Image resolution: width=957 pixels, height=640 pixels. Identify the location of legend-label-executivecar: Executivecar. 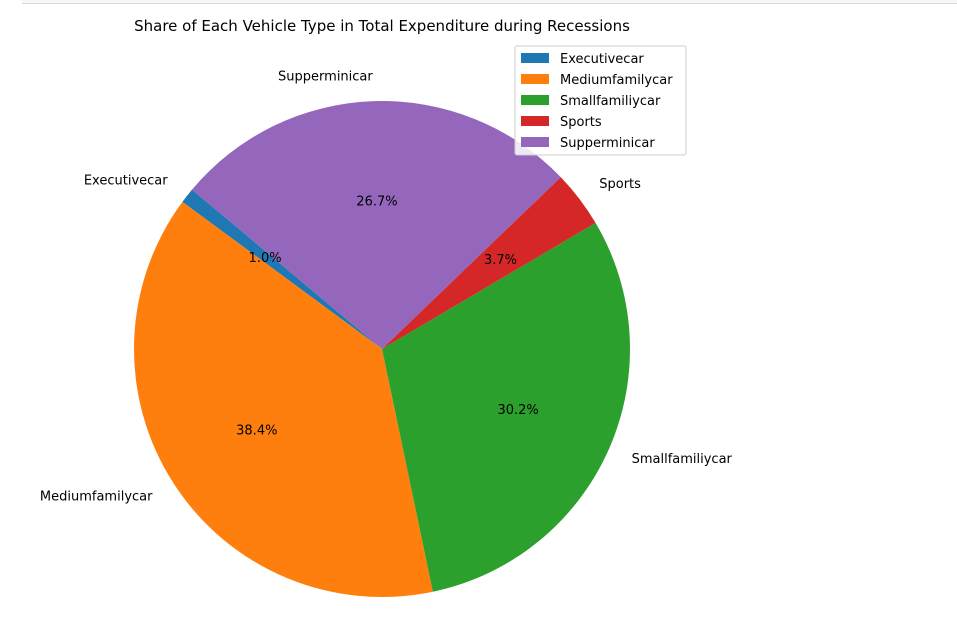
(602, 59).